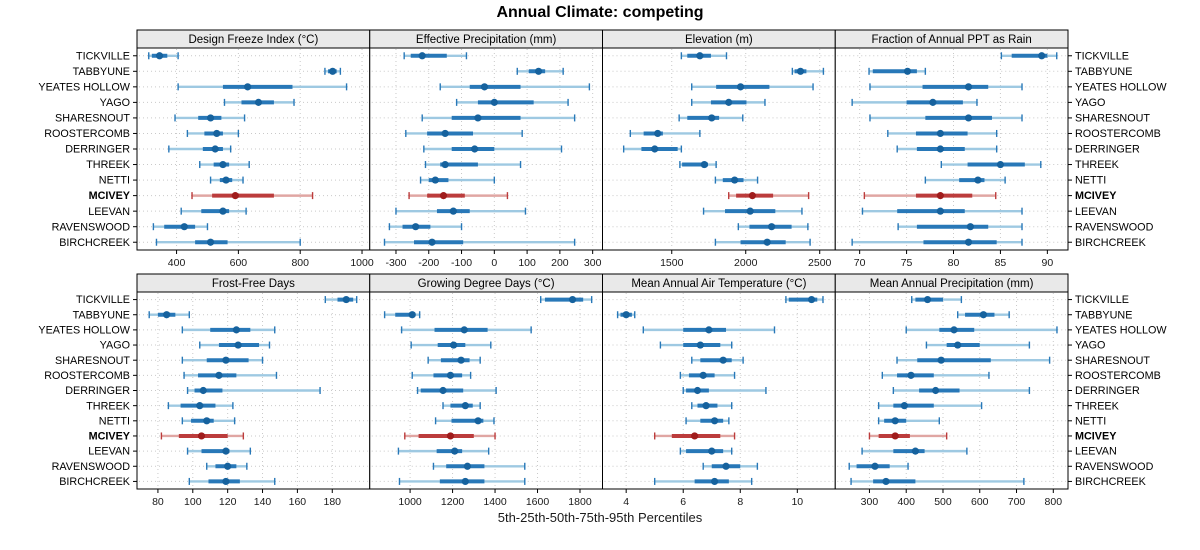  What do you see at coordinates (410, 502) in the screenshot?
I see `axis-tick-label: 1000` at bounding box center [410, 502].